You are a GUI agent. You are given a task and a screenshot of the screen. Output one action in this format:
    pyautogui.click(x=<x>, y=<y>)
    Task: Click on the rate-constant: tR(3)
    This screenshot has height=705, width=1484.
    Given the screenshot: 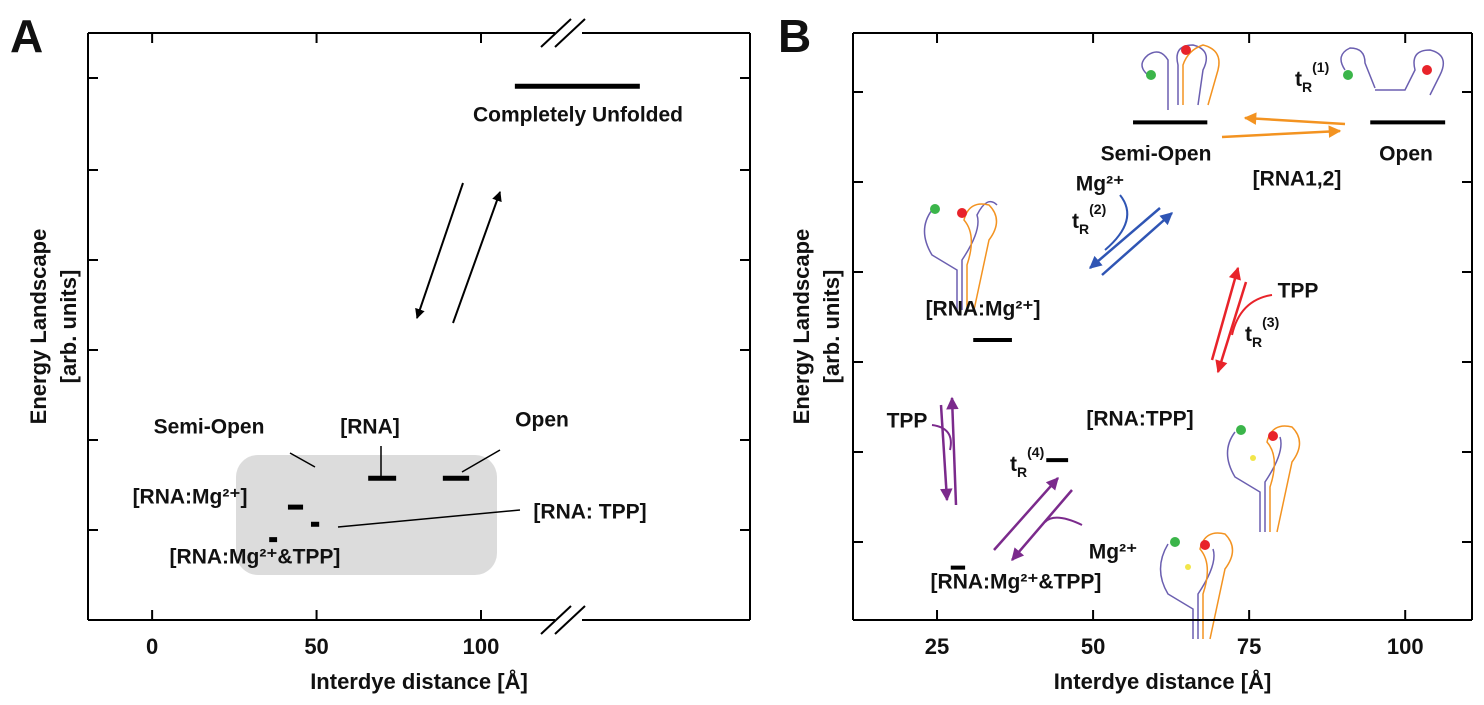 What is the action you would take?
    pyautogui.click(x=1262, y=332)
    